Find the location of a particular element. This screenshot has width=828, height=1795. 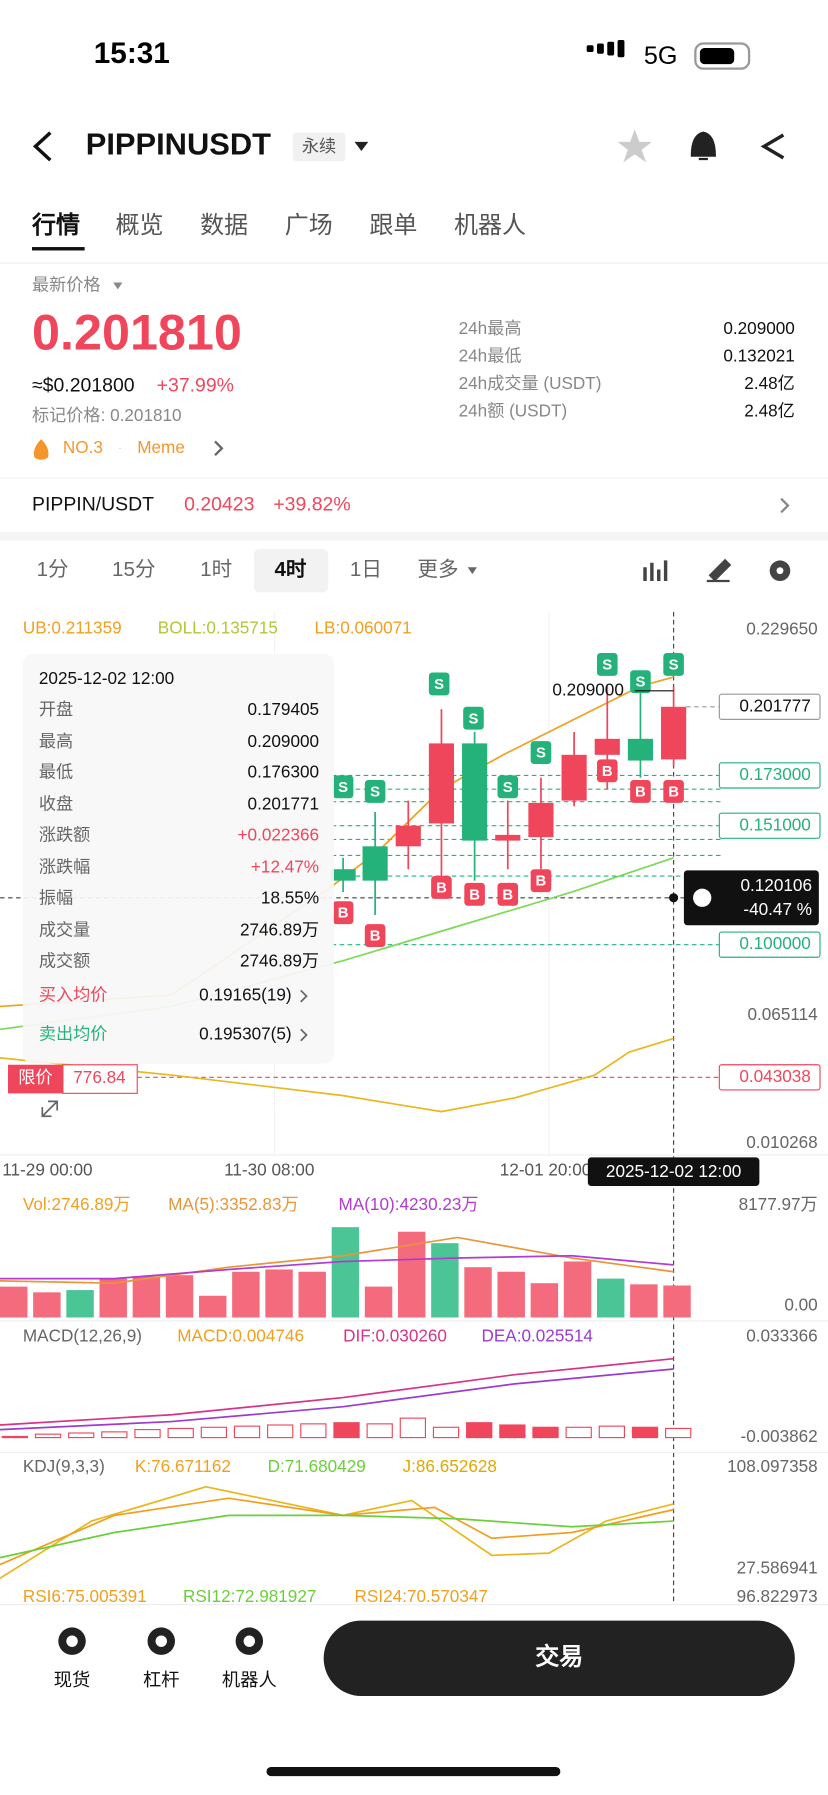

home-indicator is located at coordinates (413, 1771).